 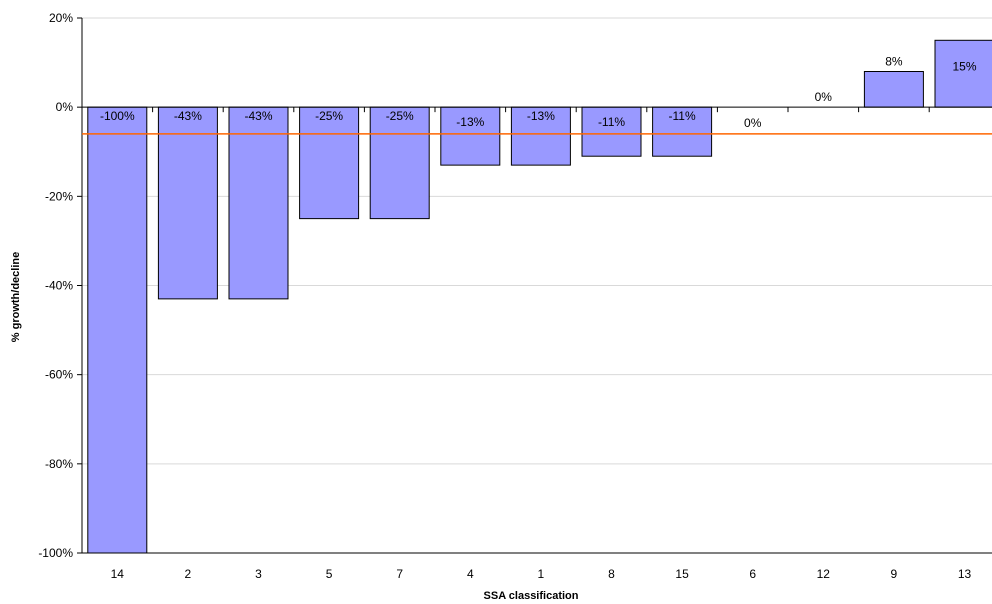 I want to click on data-label: 15%, so click(x=964, y=66).